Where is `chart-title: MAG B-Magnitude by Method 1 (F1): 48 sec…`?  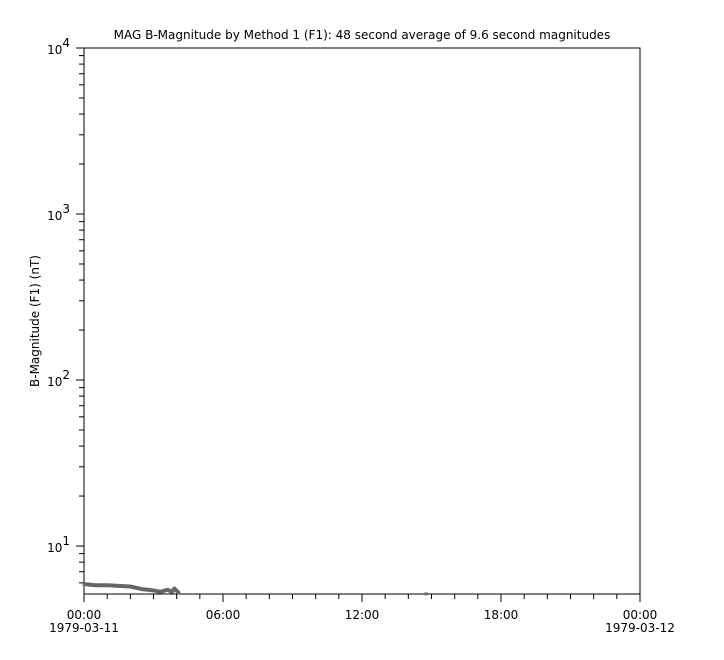
chart-title: MAG B-Magnitude by Method 1 (F1): 48 sec… is located at coordinates (362, 35).